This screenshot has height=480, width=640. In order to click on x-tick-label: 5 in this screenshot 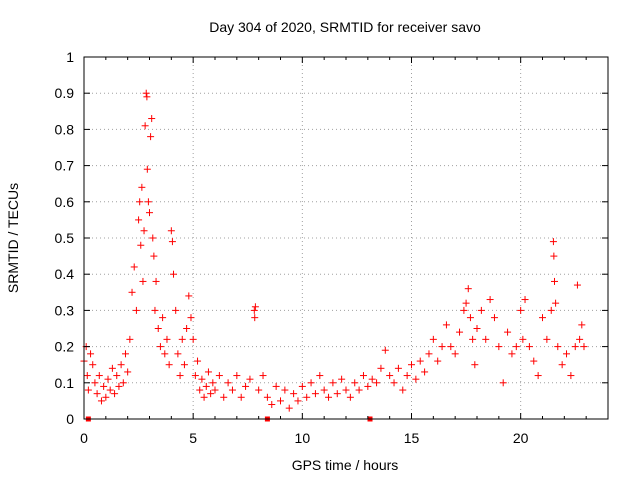, I will do `click(193, 438)`.